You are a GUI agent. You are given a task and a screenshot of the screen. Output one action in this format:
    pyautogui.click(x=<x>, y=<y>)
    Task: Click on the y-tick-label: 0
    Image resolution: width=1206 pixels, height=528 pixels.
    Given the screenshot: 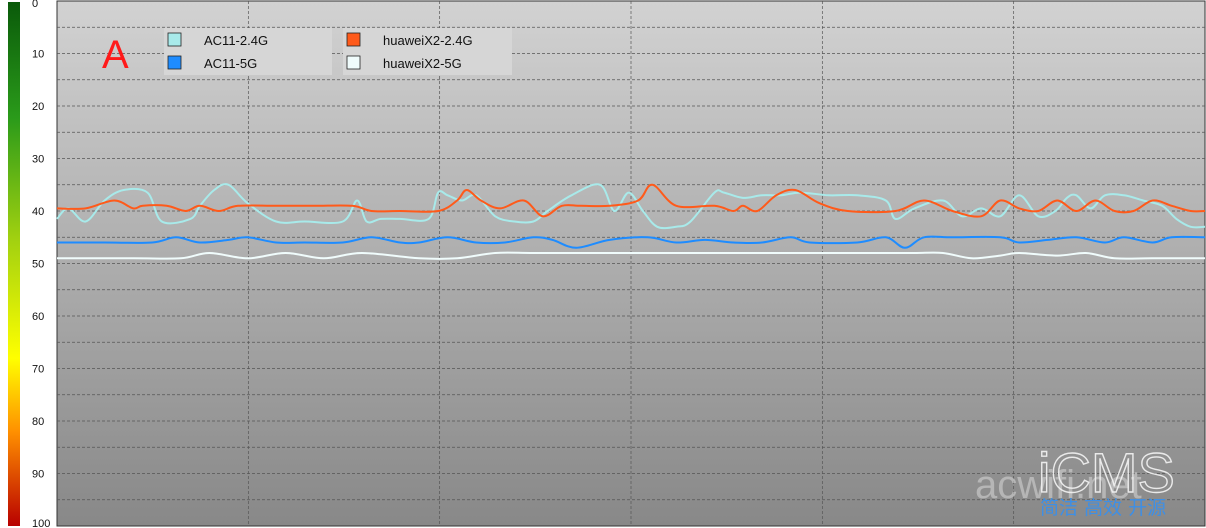 What is the action you would take?
    pyautogui.click(x=35, y=5)
    